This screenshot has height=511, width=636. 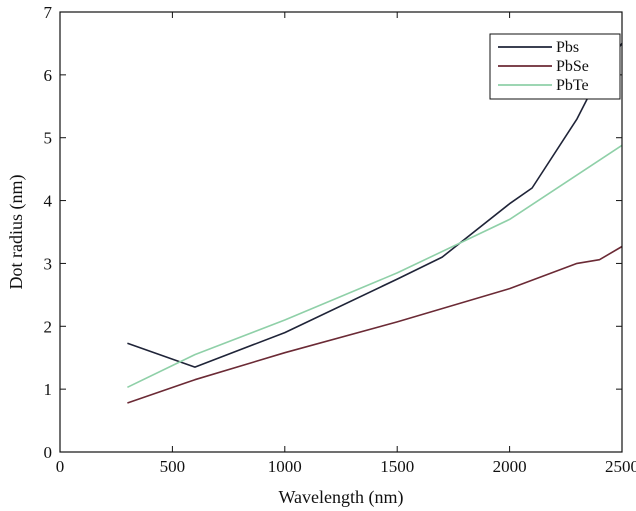 What do you see at coordinates (48, 263) in the screenshot?
I see `y-tick-label: 3` at bounding box center [48, 263].